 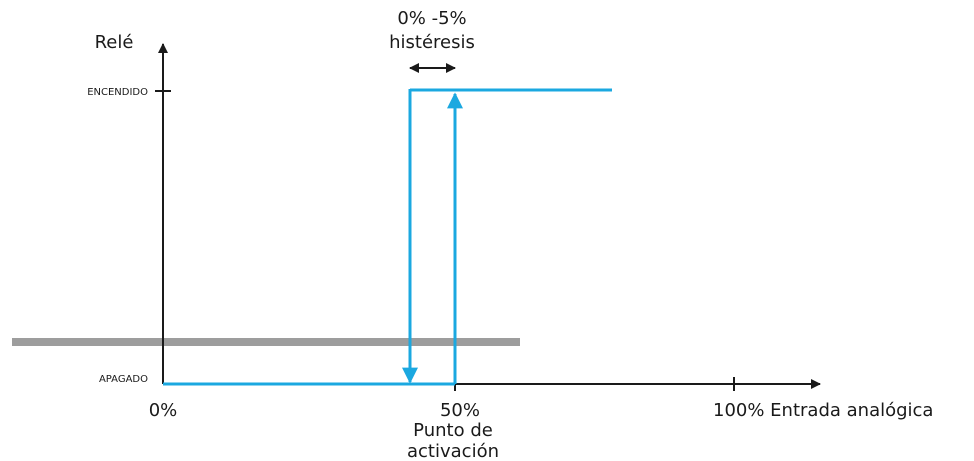 I want to click on y-axis-label: Relé, so click(x=114, y=42).